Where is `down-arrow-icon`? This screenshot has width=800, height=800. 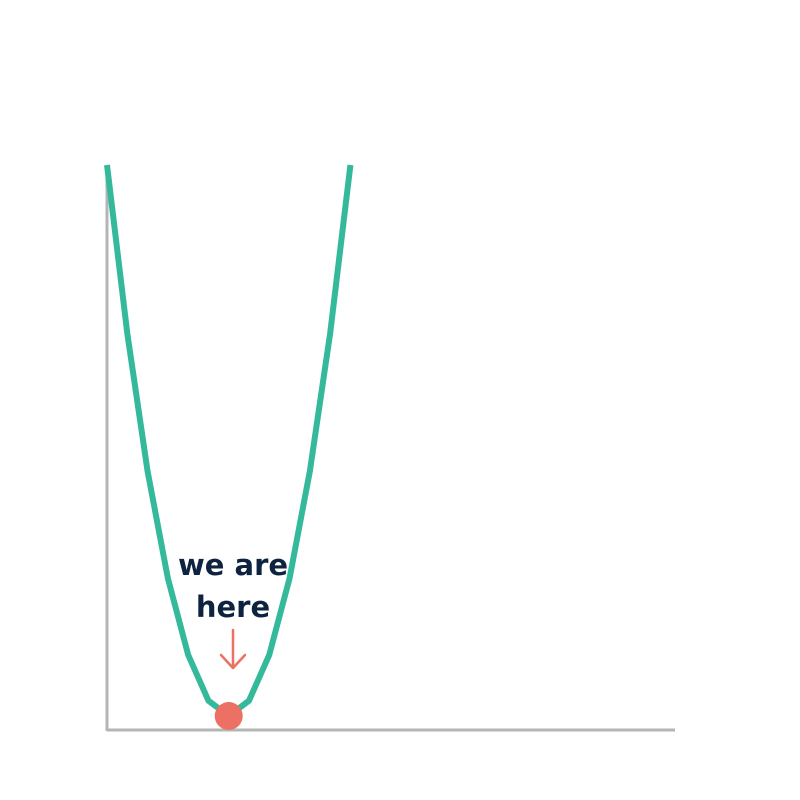
down-arrow-icon is located at coordinates (233, 649).